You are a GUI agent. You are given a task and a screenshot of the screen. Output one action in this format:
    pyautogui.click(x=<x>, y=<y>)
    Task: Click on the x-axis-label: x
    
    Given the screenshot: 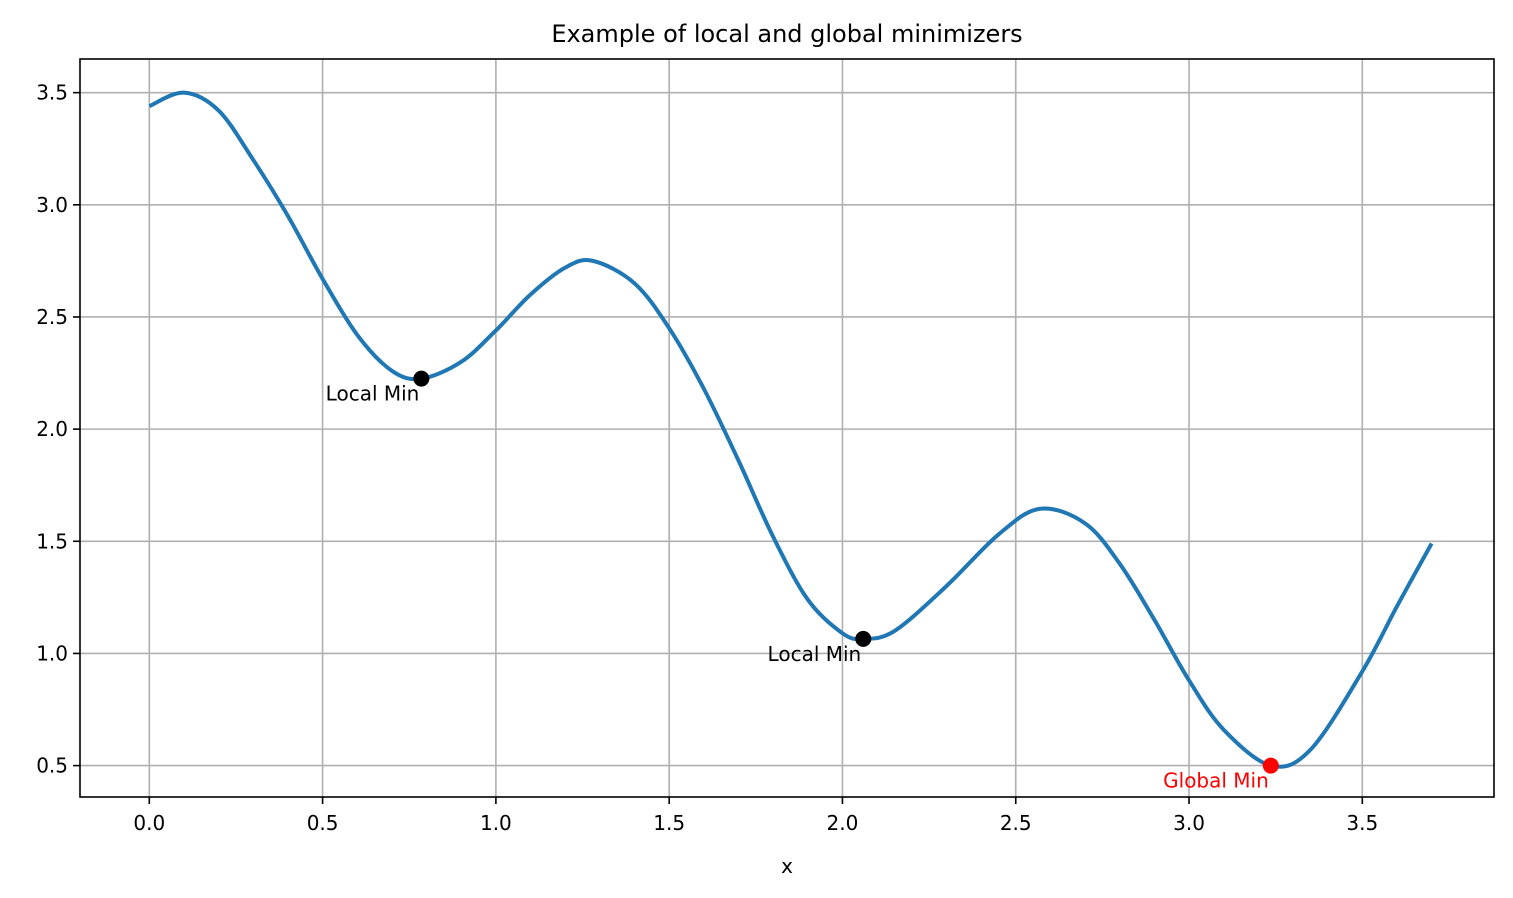 What is the action you would take?
    pyautogui.click(x=787, y=866)
    